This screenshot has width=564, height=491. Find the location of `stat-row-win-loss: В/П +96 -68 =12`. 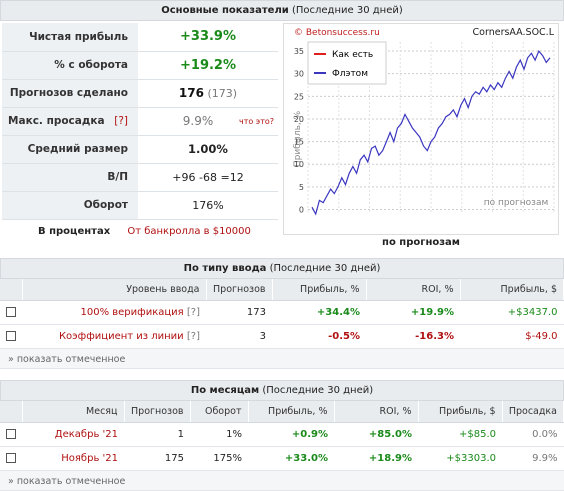

stat-row-win-loss: В/П +96 -68 =12 is located at coordinates (140, 177).